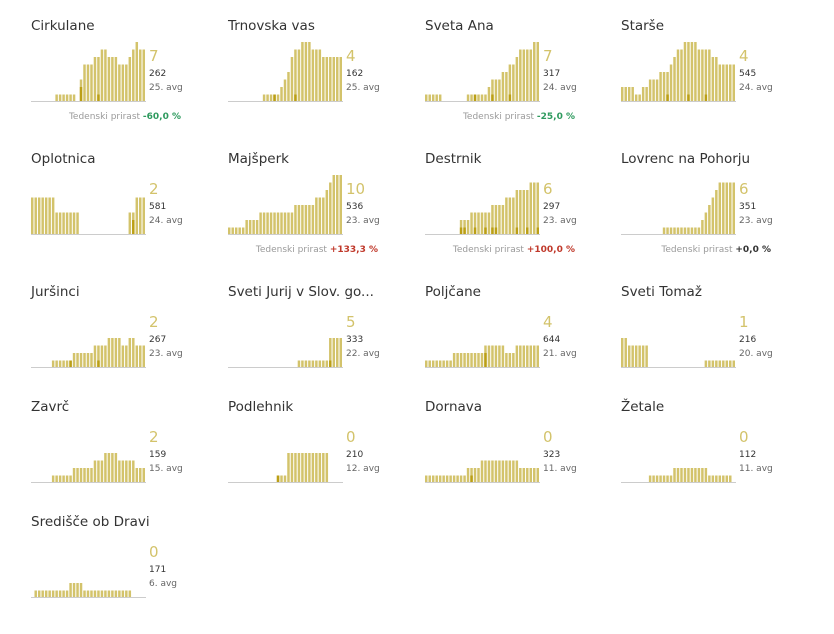 This screenshot has height=634, width=834. Describe the element at coordinates (520, 459) in the screenshot. I see `municipality-card: Dornava 0 323 11. avg` at that location.